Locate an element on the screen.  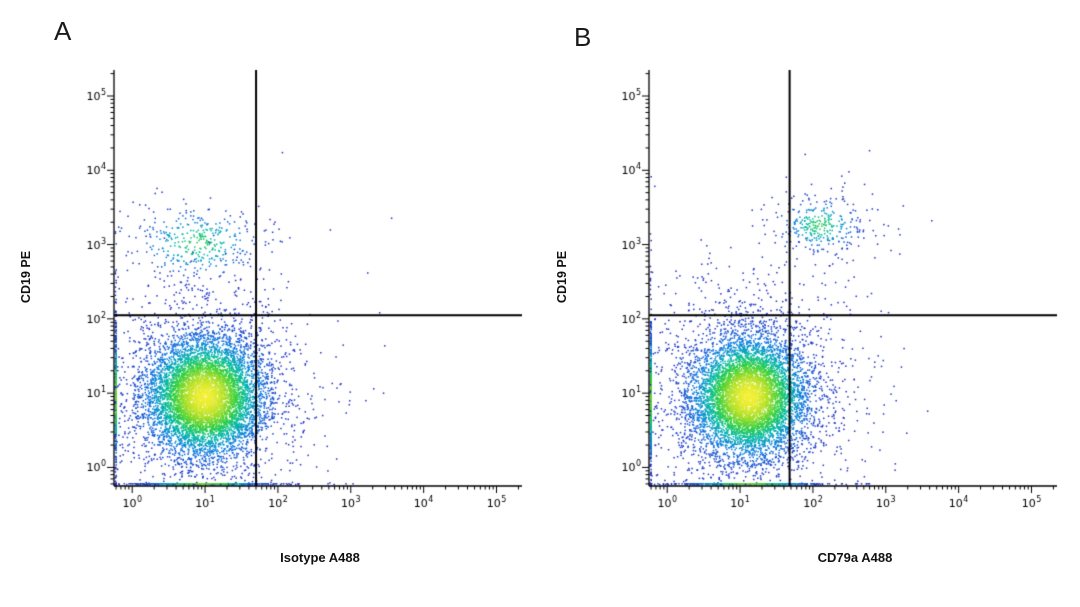
panel-b-label: B is located at coordinates (583, 37).